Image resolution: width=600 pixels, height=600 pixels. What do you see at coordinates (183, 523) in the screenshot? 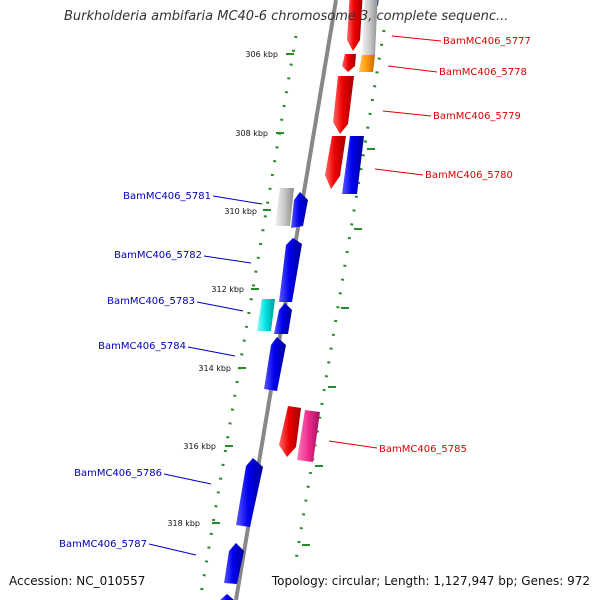
I see `ruler-tick-label: 318 kbp` at bounding box center [183, 523].